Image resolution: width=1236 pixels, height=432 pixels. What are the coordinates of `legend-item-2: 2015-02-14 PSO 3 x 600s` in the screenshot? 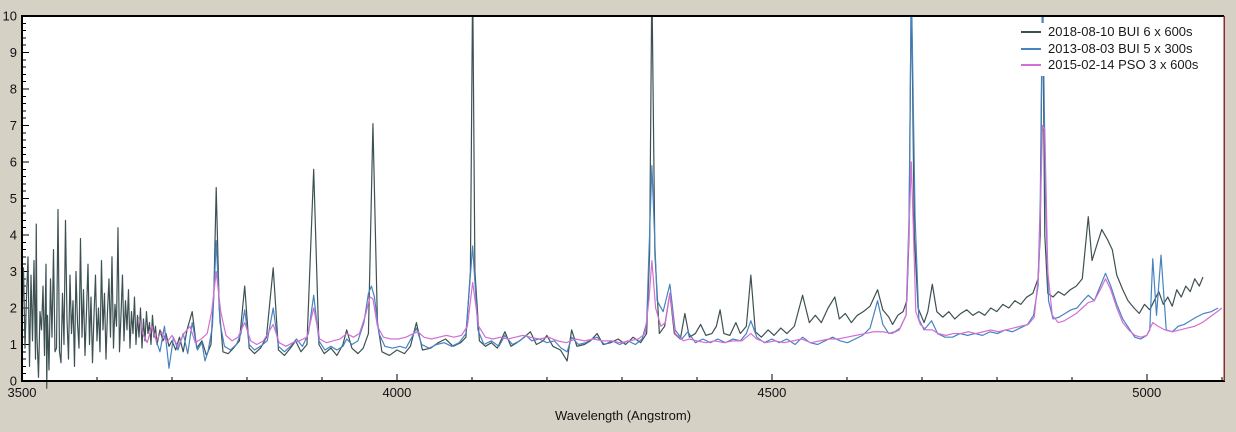 It's located at (1109, 65).